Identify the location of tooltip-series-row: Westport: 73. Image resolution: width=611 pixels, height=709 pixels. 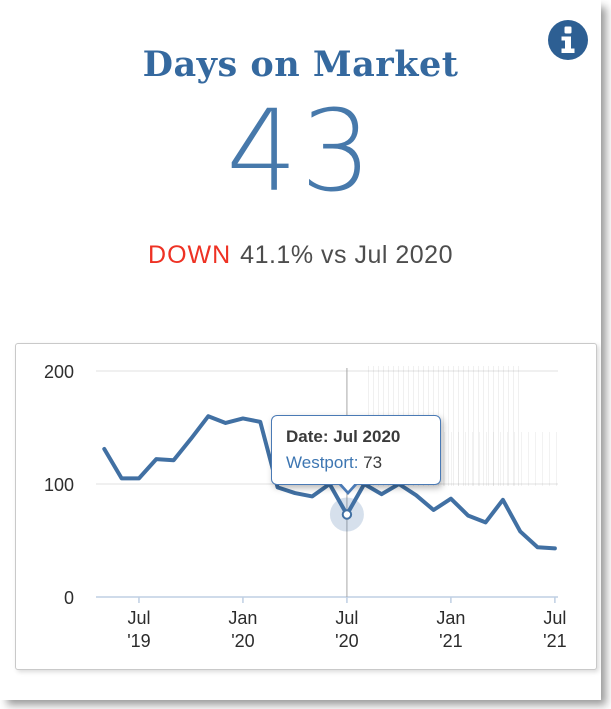
(363, 463).